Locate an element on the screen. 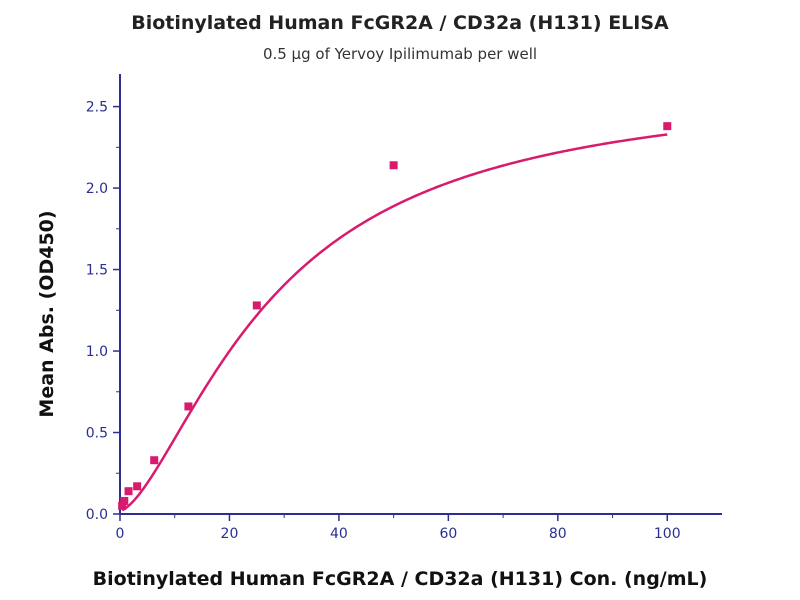  y-tick-label: 0.5 is located at coordinates (97, 434).